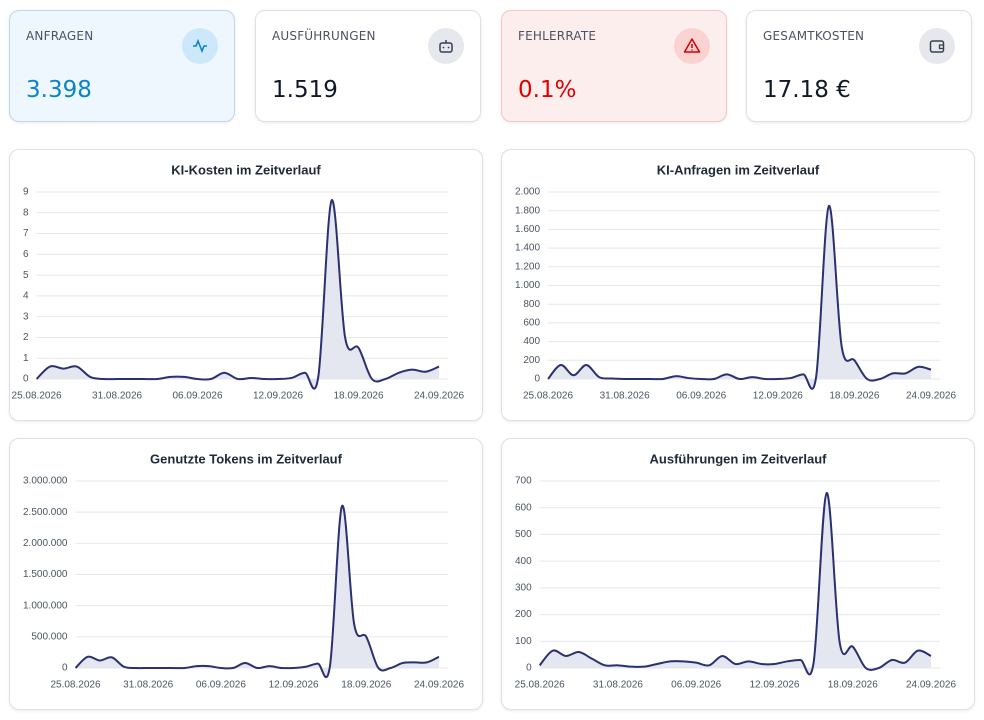 This screenshot has height=720, width=984. I want to click on y-tick-label: 1.600, so click(527, 229).